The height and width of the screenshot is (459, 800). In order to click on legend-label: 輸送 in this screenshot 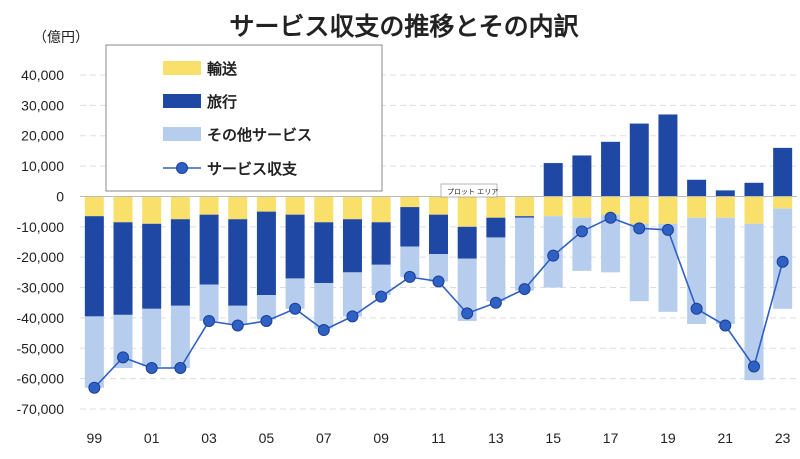, I will do `click(222, 69)`.